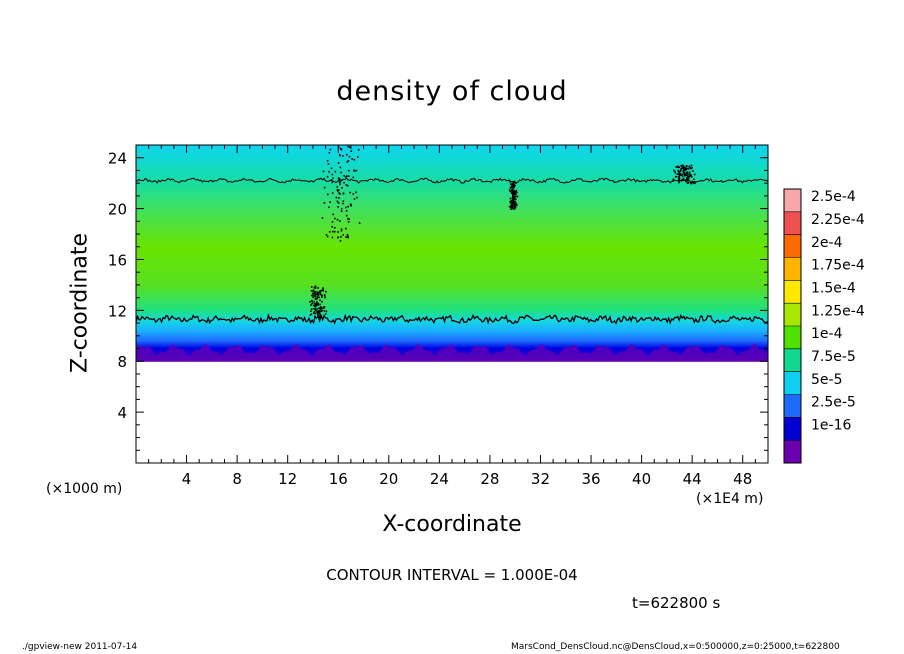 The height and width of the screenshot is (654, 904). What do you see at coordinates (489, 479) in the screenshot?
I see `x-tick-label: 28` at bounding box center [489, 479].